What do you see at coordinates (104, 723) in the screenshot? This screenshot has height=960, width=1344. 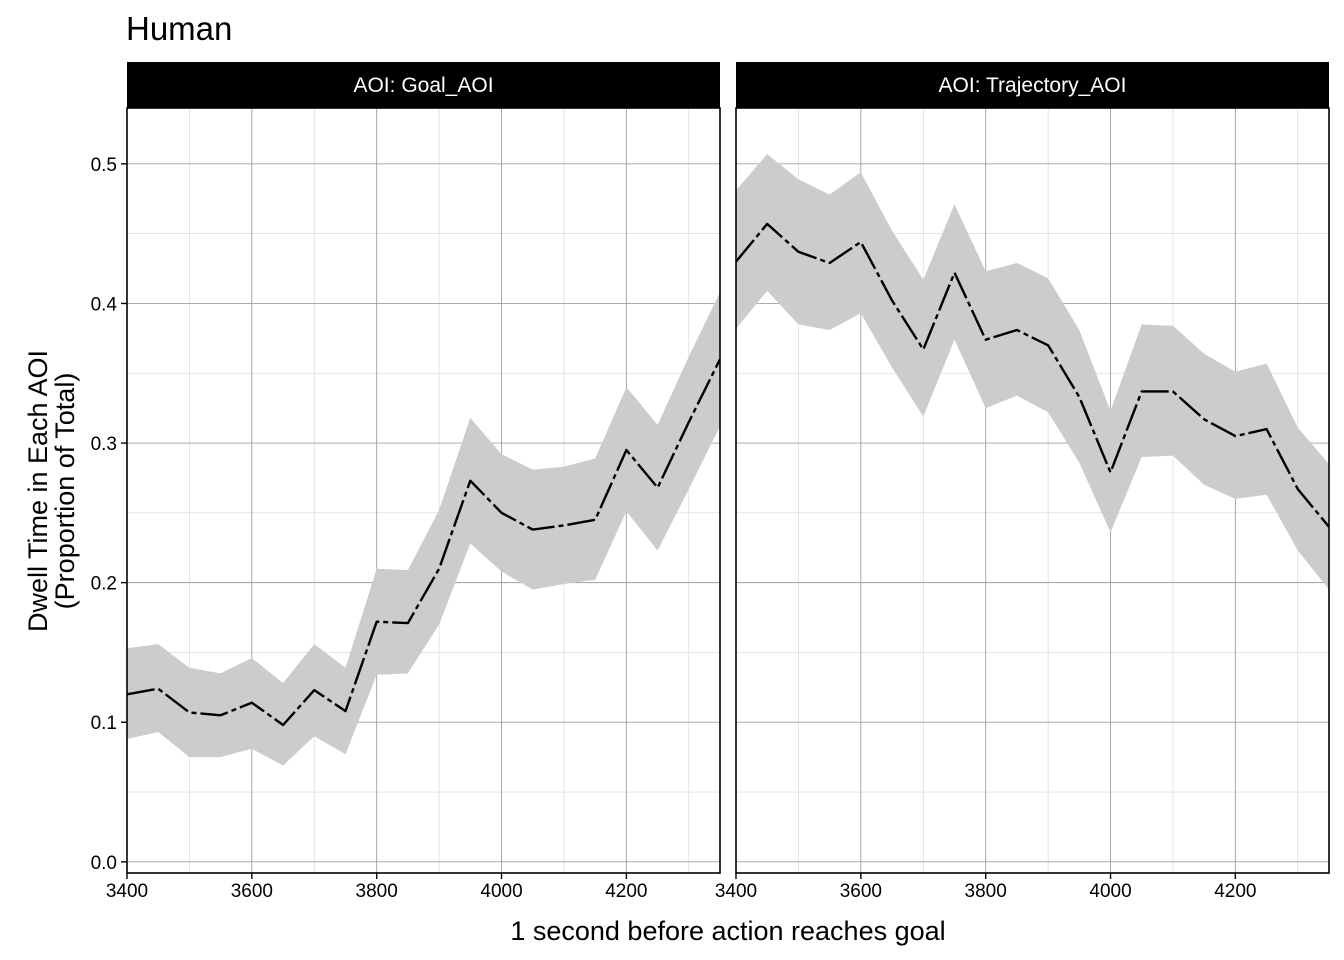 I see `y-tick-label: 0.1` at bounding box center [104, 723].